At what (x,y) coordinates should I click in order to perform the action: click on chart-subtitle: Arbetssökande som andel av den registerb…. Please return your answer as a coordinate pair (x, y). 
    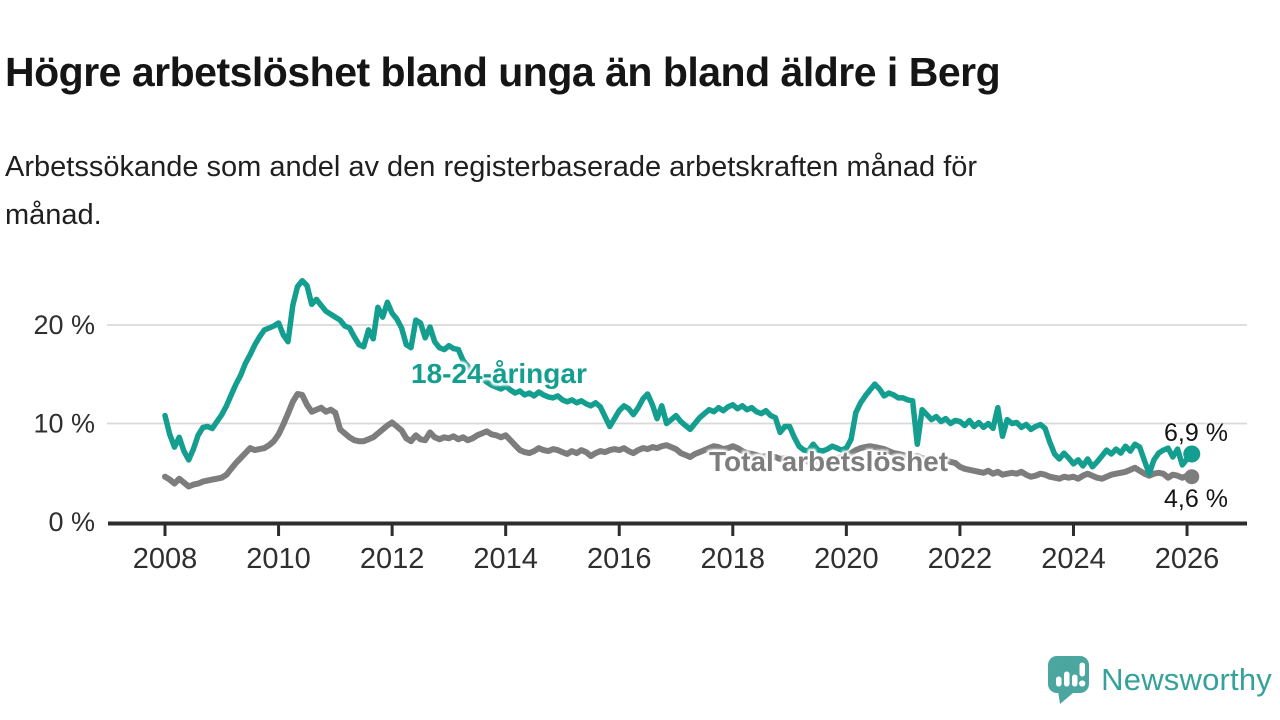
    Looking at the image, I should click on (491, 191).